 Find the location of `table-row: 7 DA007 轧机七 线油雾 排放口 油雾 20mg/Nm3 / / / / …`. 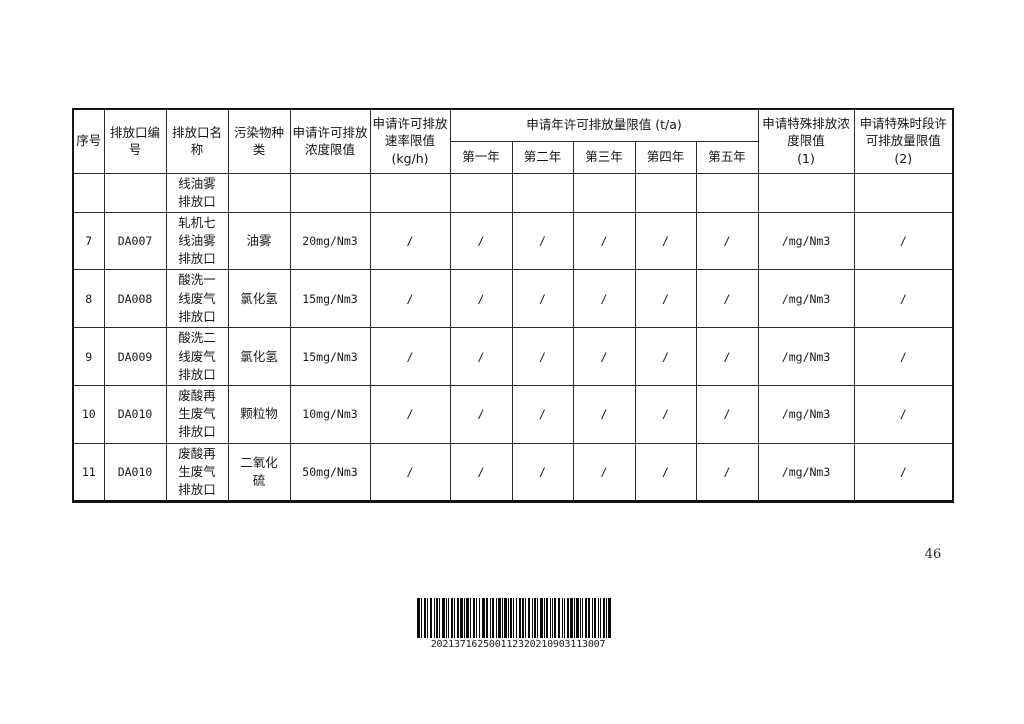

table-row: 7 DA007 轧机七 线油雾 排放口 油雾 20mg/Nm3 / / / / … is located at coordinates (513, 241).